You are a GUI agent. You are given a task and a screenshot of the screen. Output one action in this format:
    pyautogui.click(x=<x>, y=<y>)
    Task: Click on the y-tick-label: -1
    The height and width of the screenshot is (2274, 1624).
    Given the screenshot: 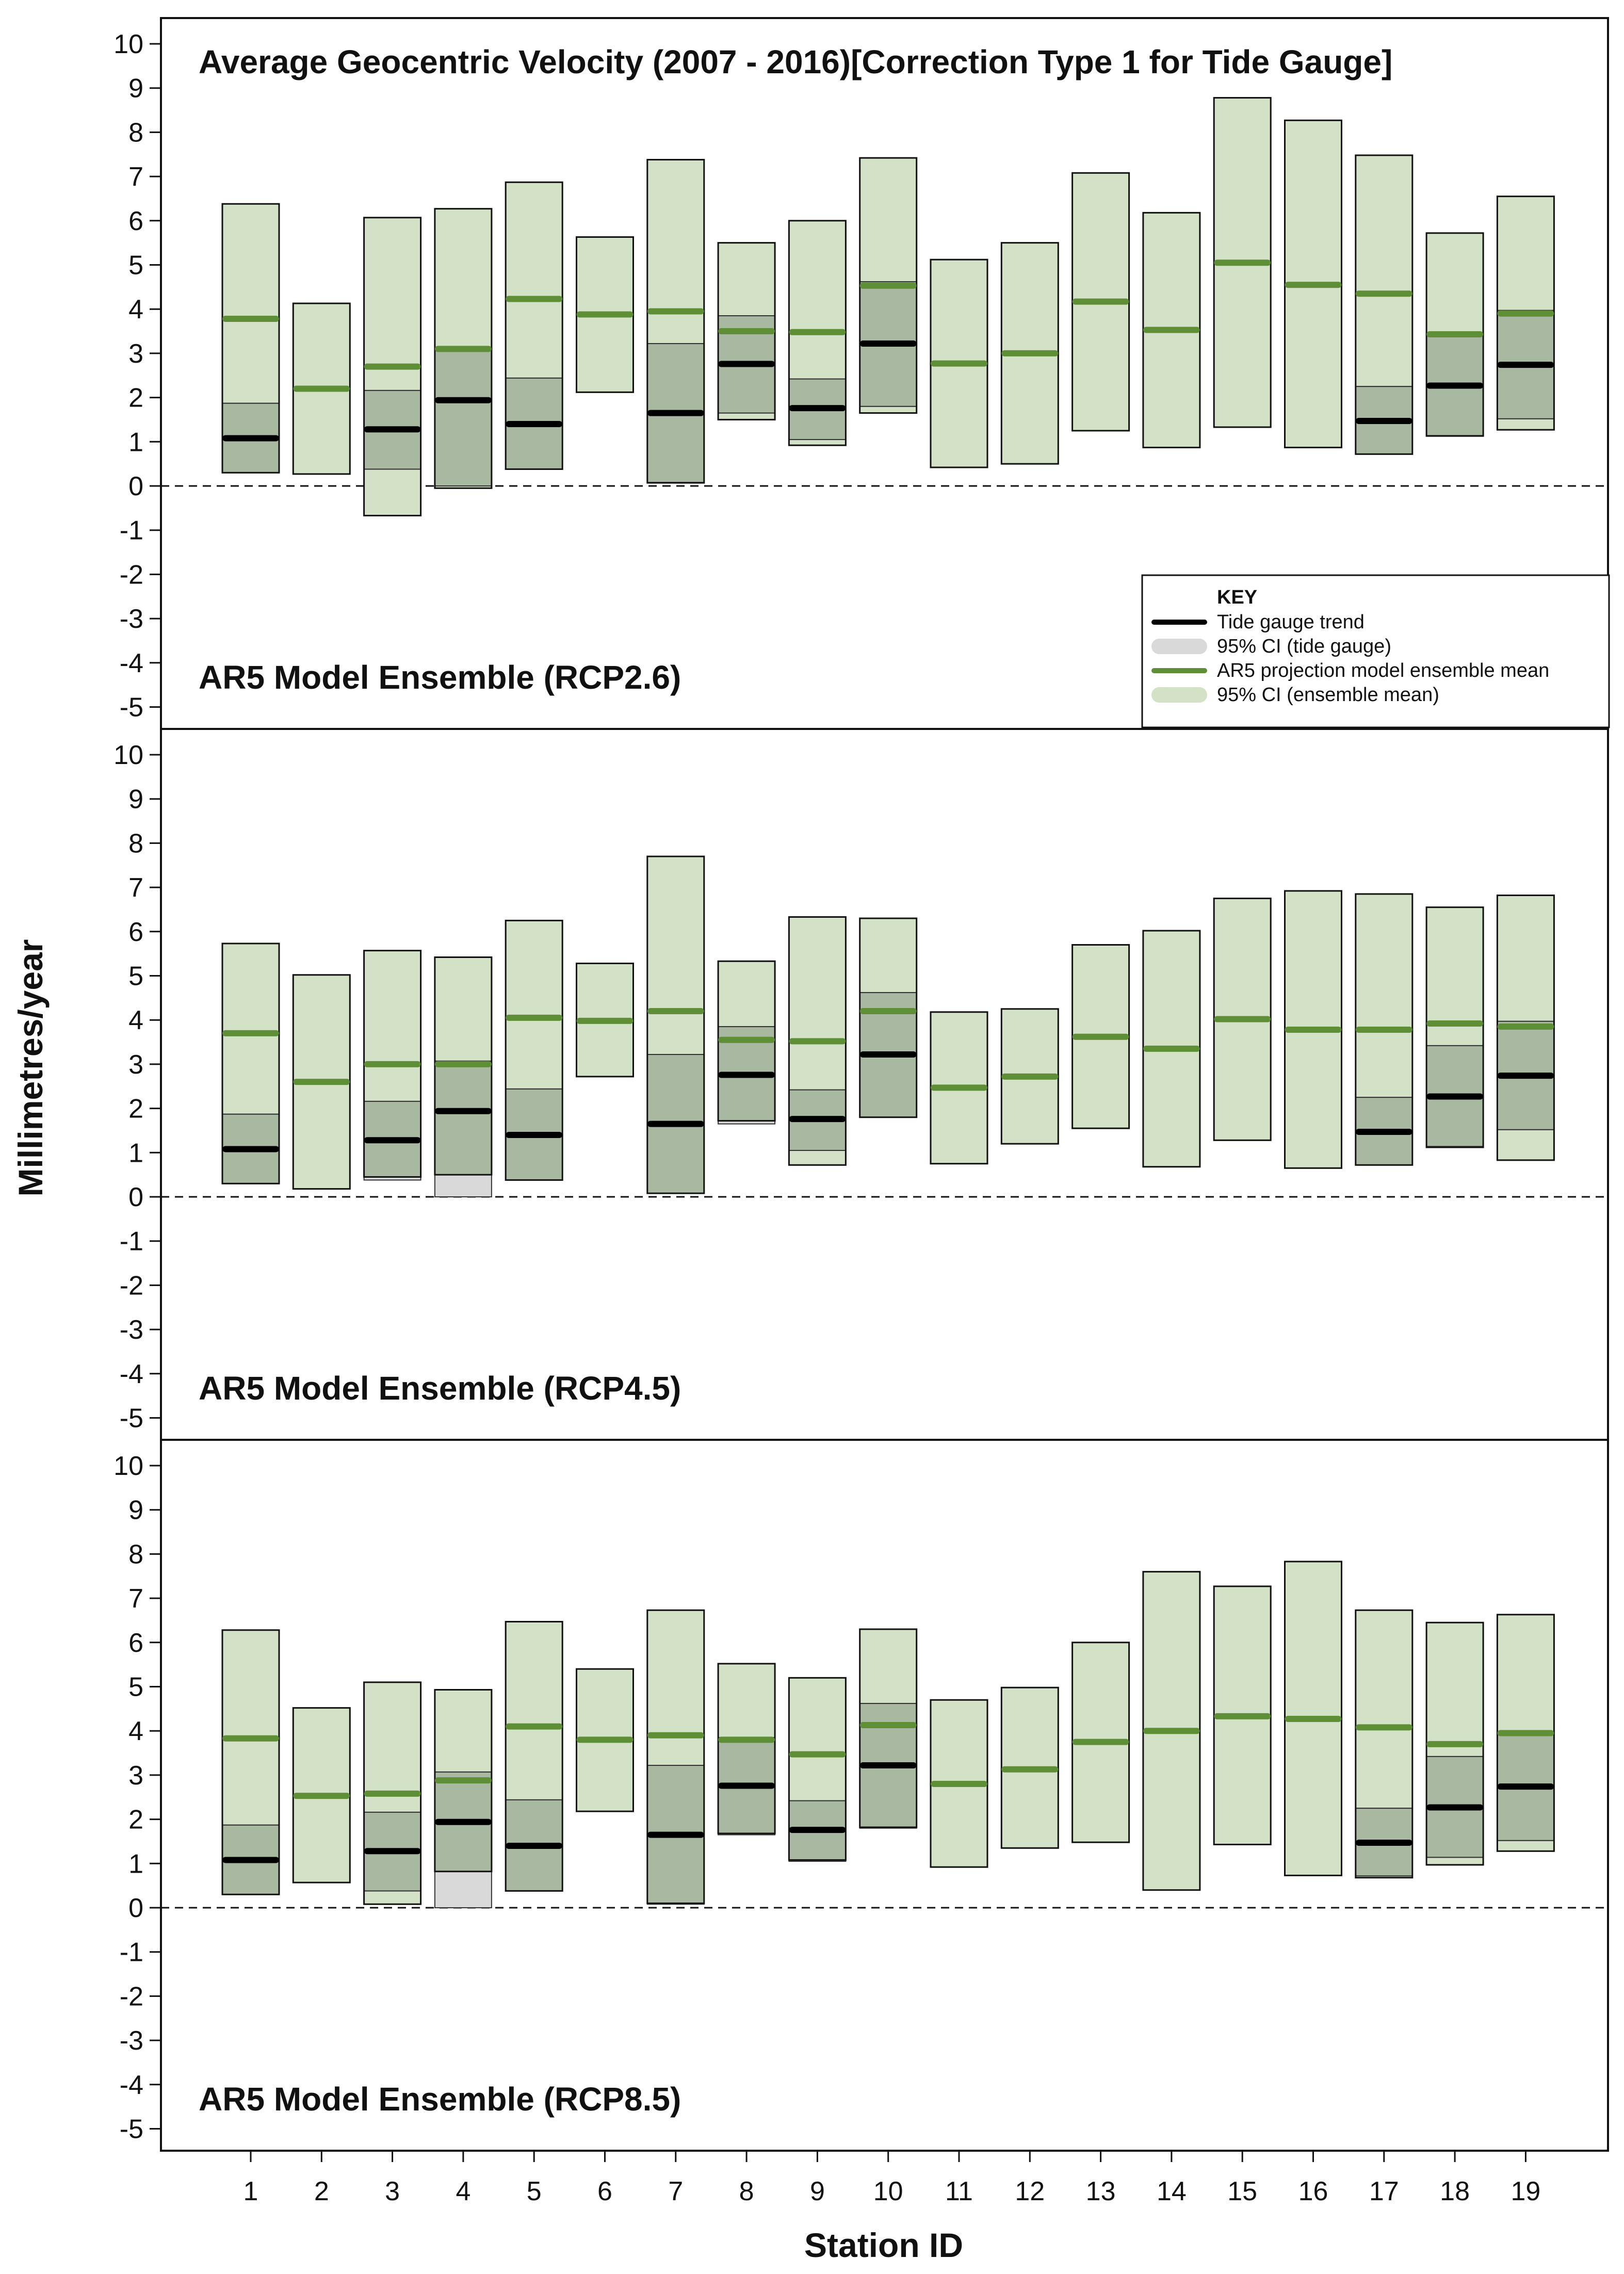 What is the action you would take?
    pyautogui.click(x=132, y=531)
    